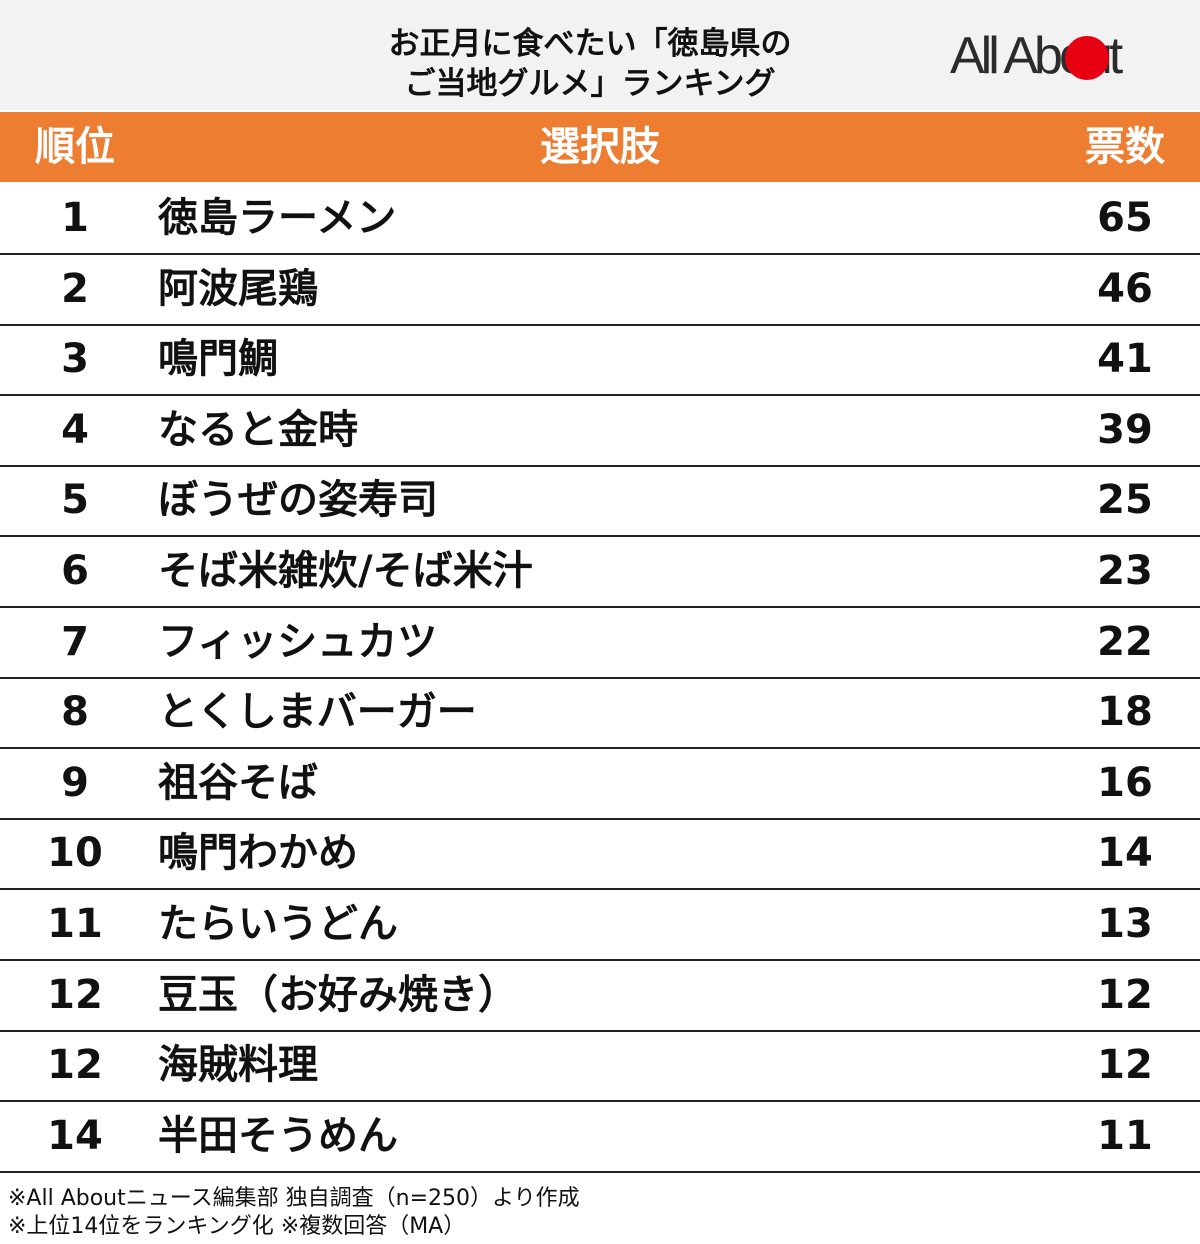 Image resolution: width=1200 pixels, height=1244 pixels. I want to click on rank: 3, so click(75, 359).